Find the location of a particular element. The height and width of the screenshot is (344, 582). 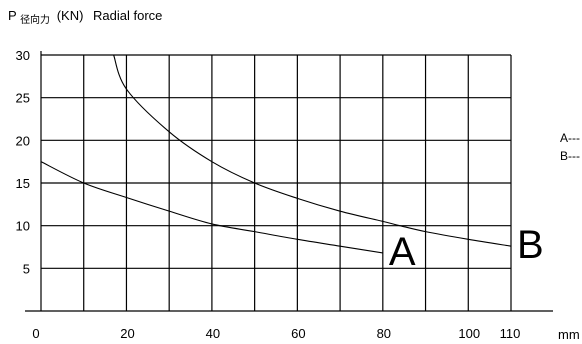

y-axis-symbol: P is located at coordinates (12, 15).